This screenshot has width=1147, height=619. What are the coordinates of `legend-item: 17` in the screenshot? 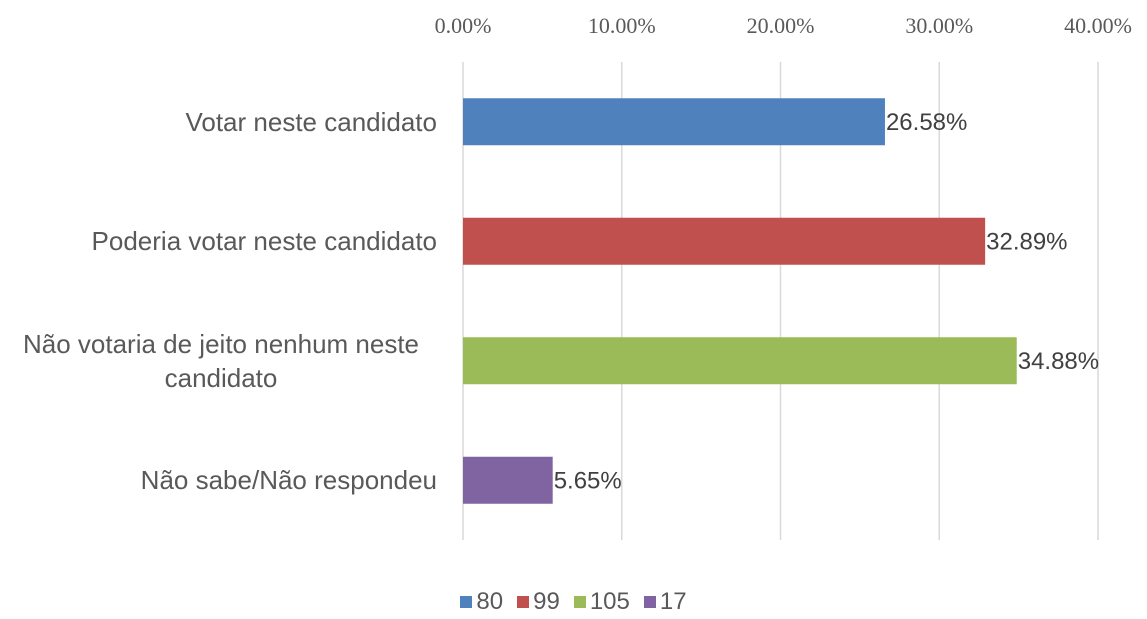 It's located at (665, 602).